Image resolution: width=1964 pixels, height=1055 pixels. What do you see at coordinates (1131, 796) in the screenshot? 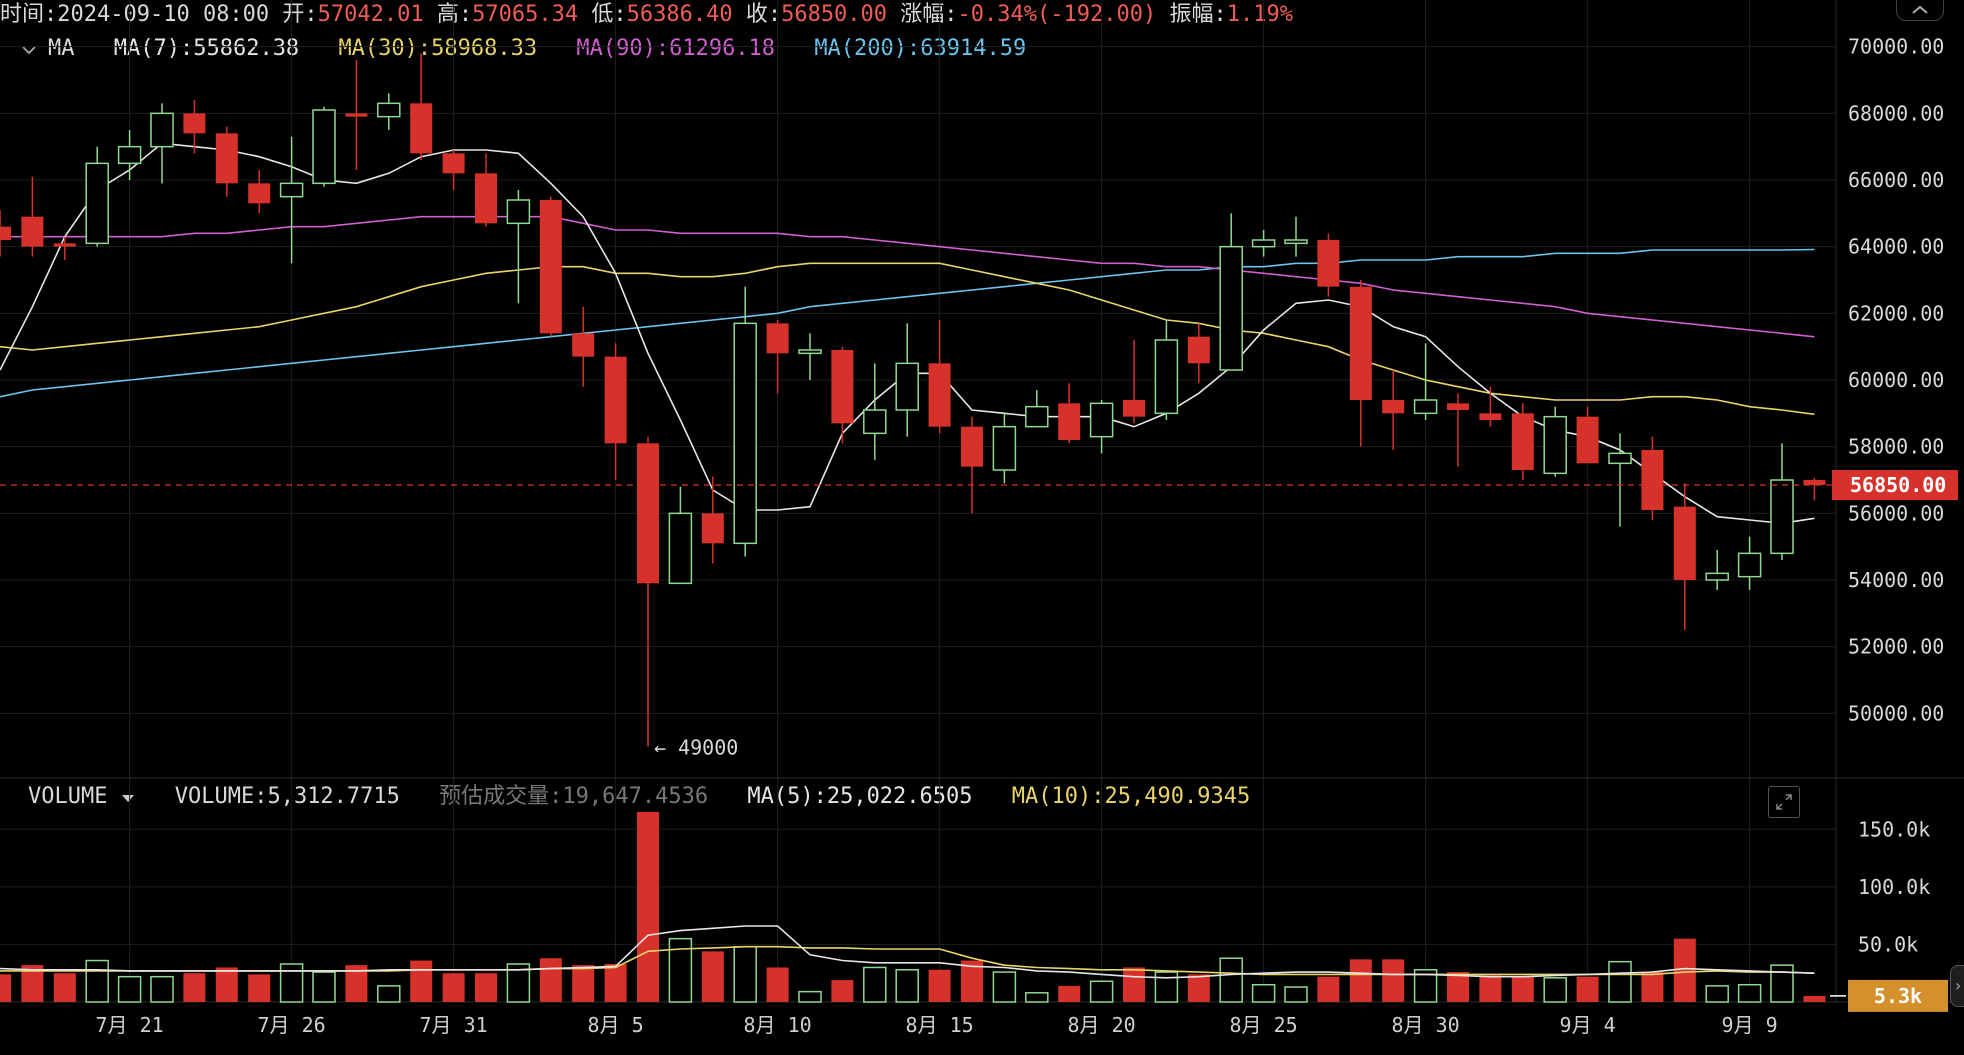
I see `volume-ma10: MA(10):25,490.9345` at bounding box center [1131, 796].